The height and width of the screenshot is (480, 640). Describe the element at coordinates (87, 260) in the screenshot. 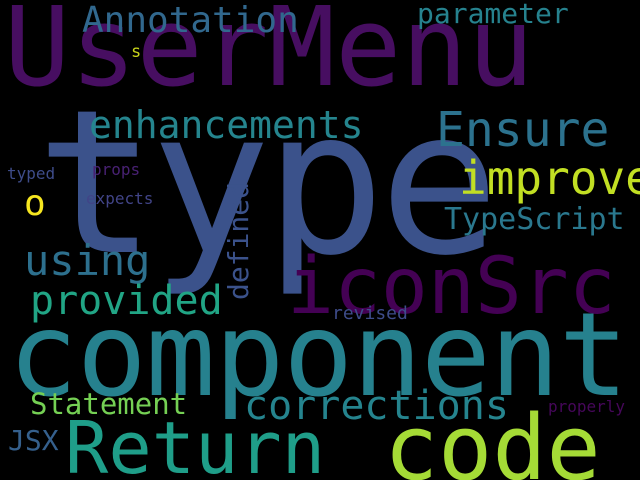

I see `word-using: using` at that location.